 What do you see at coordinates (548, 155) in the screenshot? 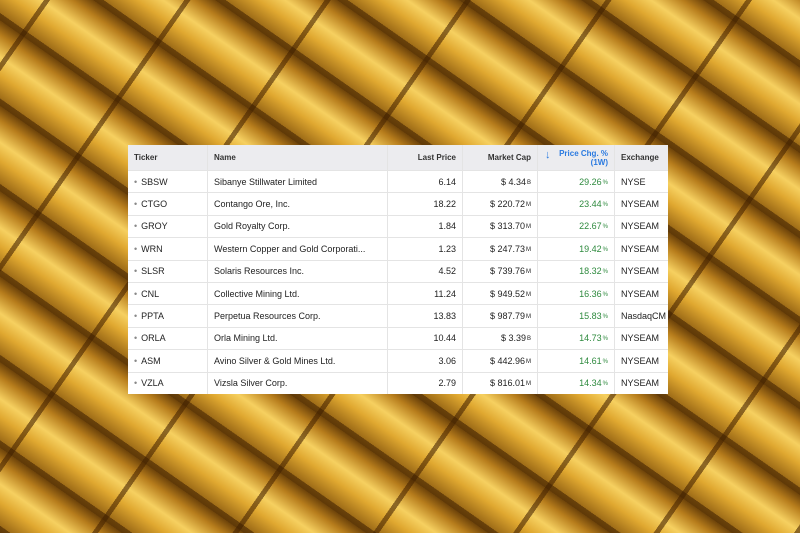
I see `sort-arrow: ↓` at bounding box center [548, 155].